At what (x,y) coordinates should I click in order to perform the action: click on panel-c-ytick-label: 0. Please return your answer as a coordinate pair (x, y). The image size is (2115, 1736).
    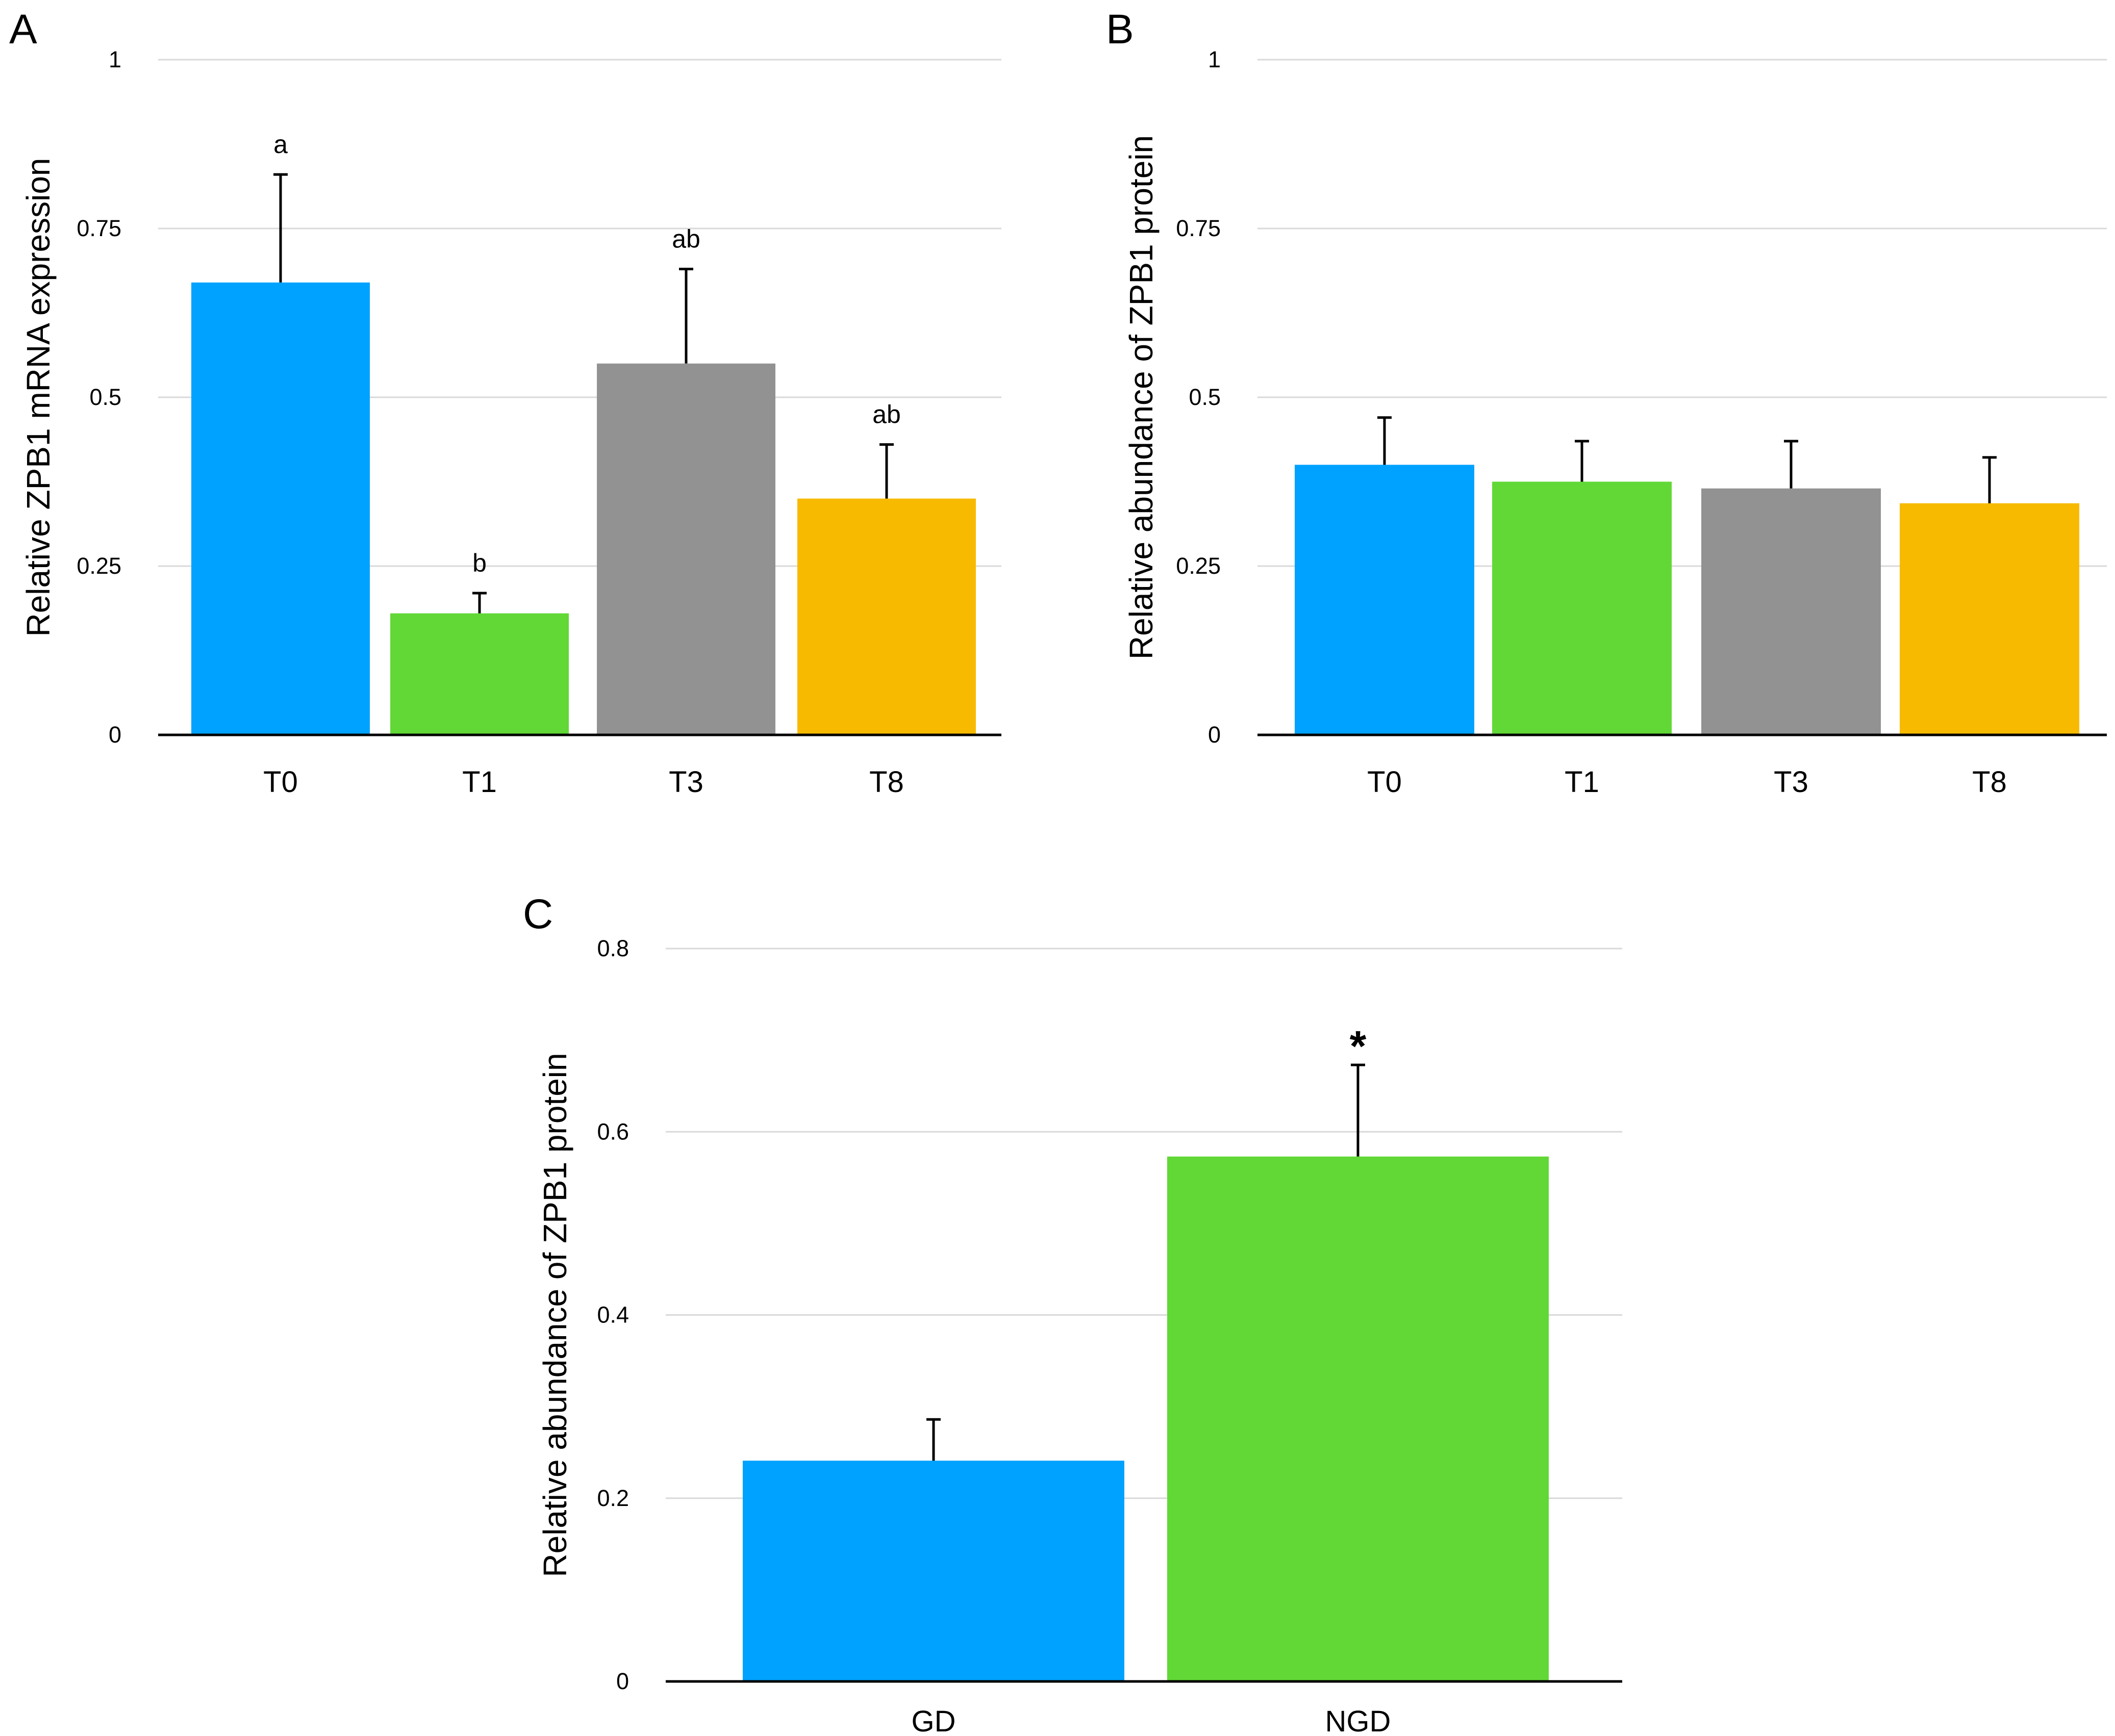
    Looking at the image, I should click on (622, 1681).